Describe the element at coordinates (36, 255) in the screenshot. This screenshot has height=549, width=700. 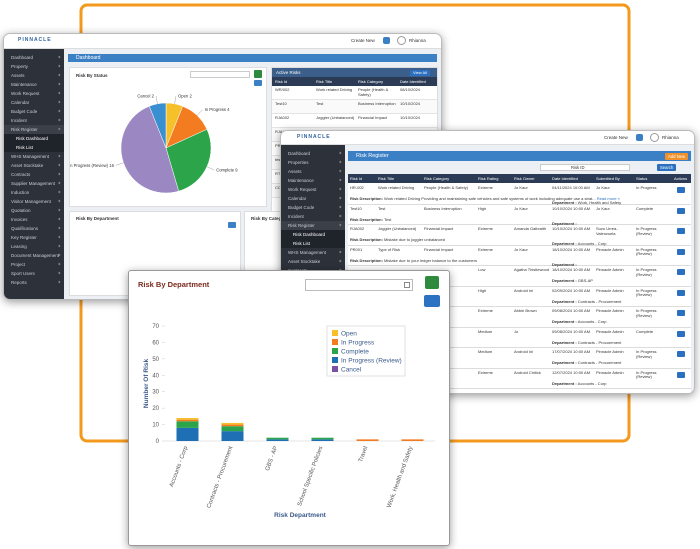
I see `sidebar-item: Document Management` at that location.